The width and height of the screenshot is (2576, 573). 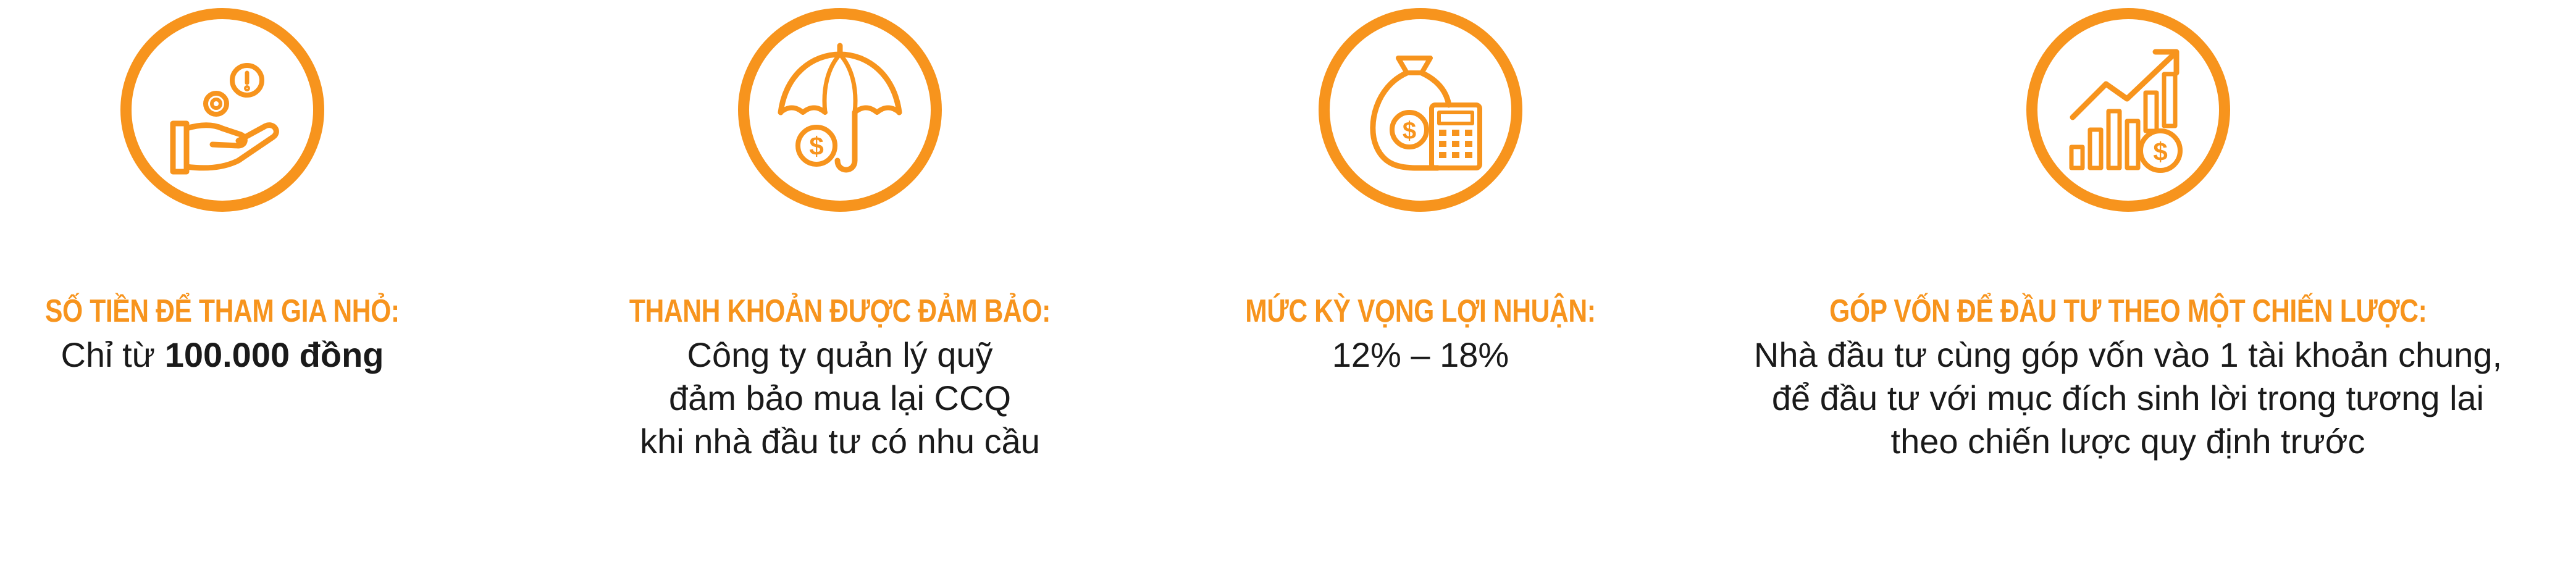 What do you see at coordinates (274, 354) in the screenshot?
I see `description-amount: 100.000 đồng` at bounding box center [274, 354].